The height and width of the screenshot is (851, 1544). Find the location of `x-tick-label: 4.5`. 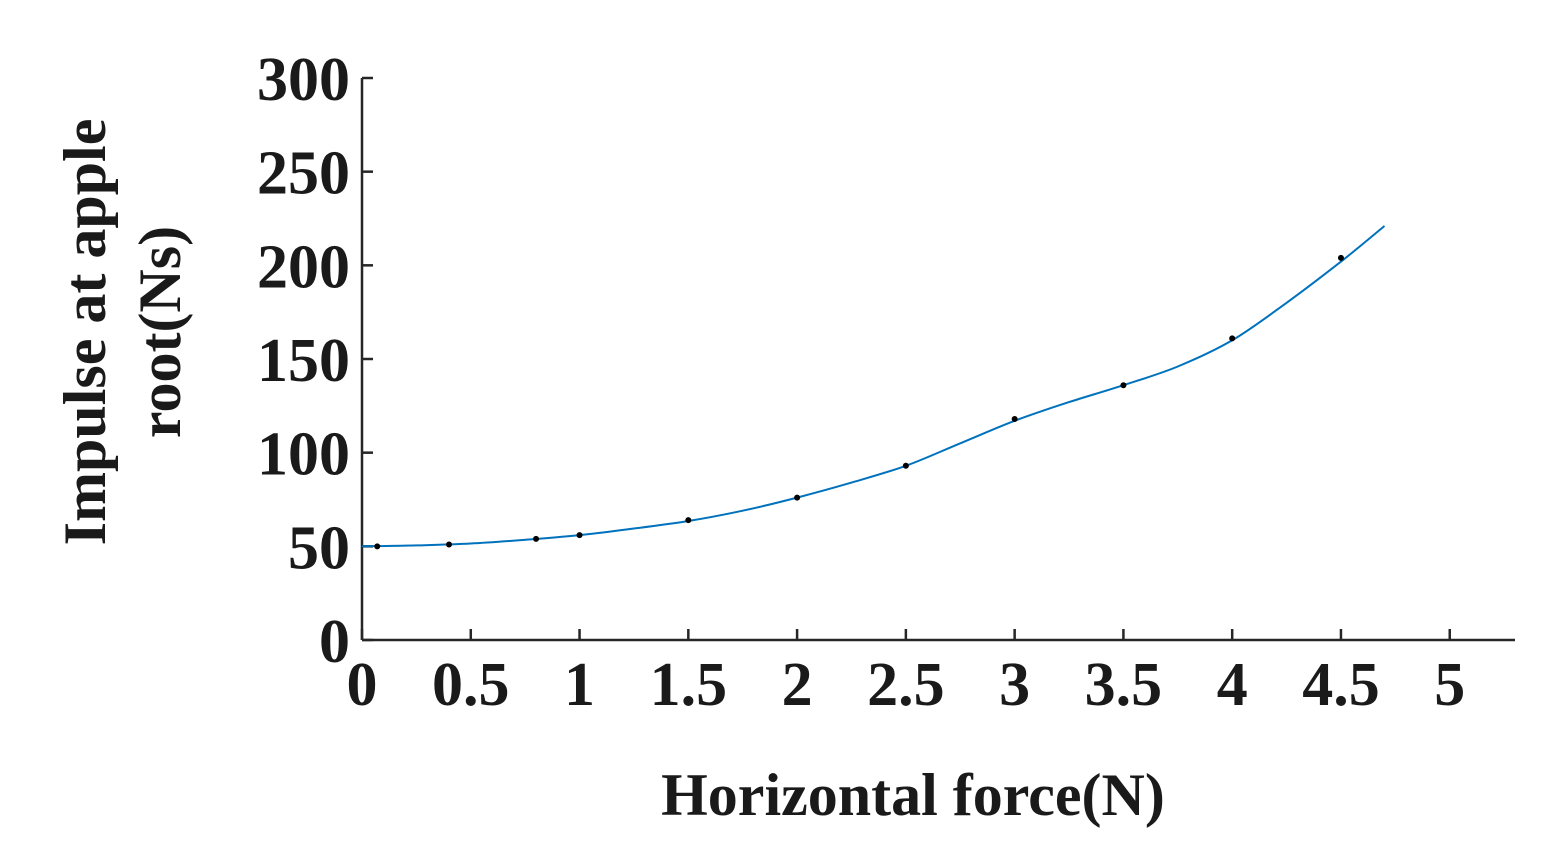

x-tick-label: 4.5 is located at coordinates (1341, 685).